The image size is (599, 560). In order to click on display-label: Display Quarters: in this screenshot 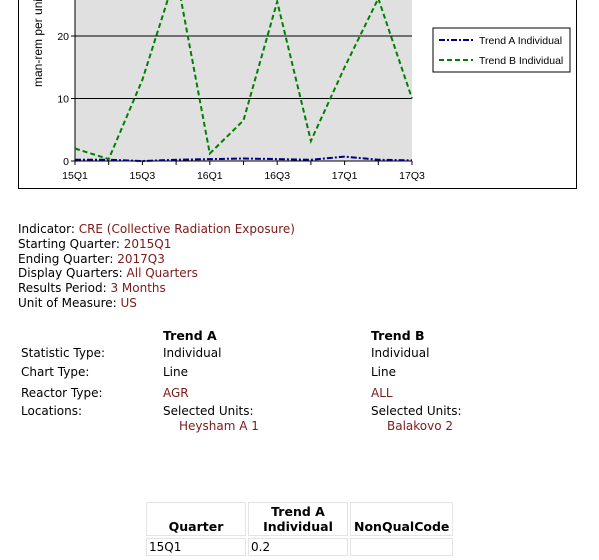, I will do `click(70, 273)`.